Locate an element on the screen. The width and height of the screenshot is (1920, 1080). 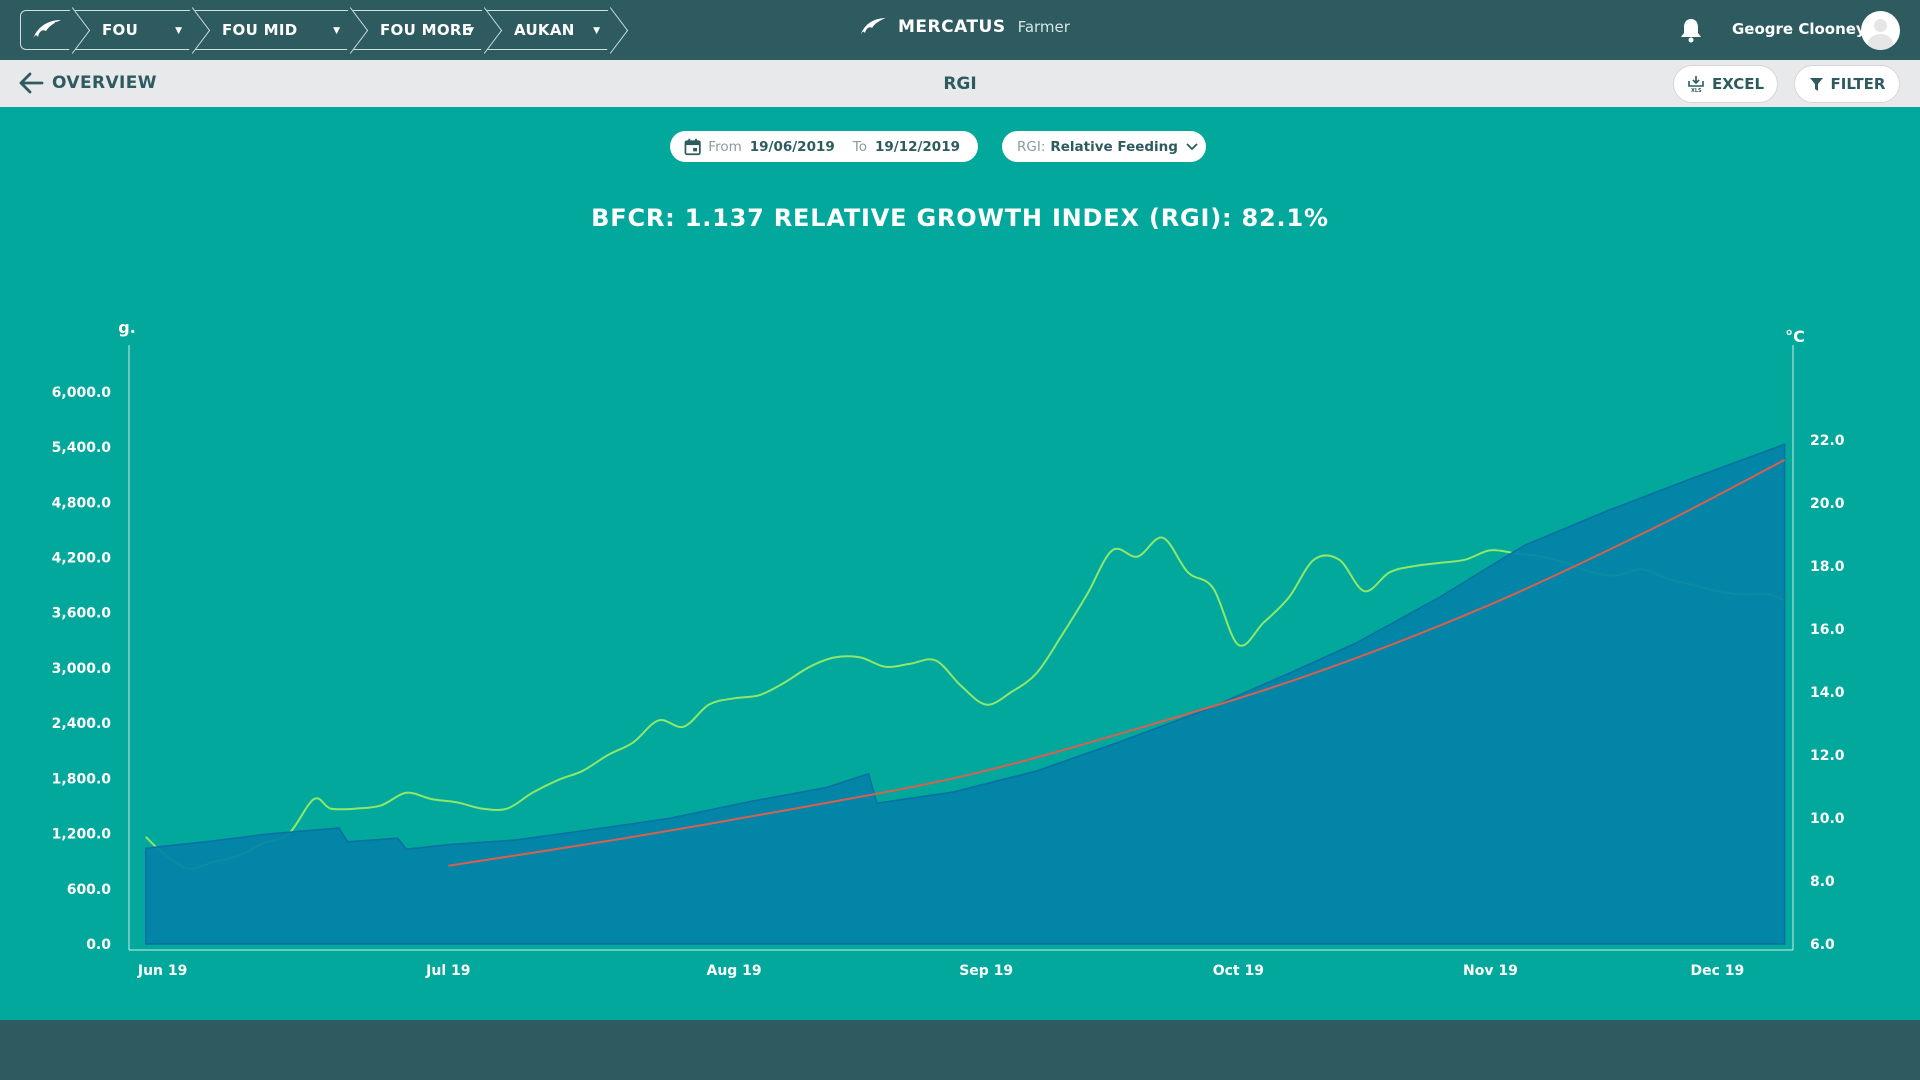
y-right-axis-label: °C is located at coordinates (1795, 336).